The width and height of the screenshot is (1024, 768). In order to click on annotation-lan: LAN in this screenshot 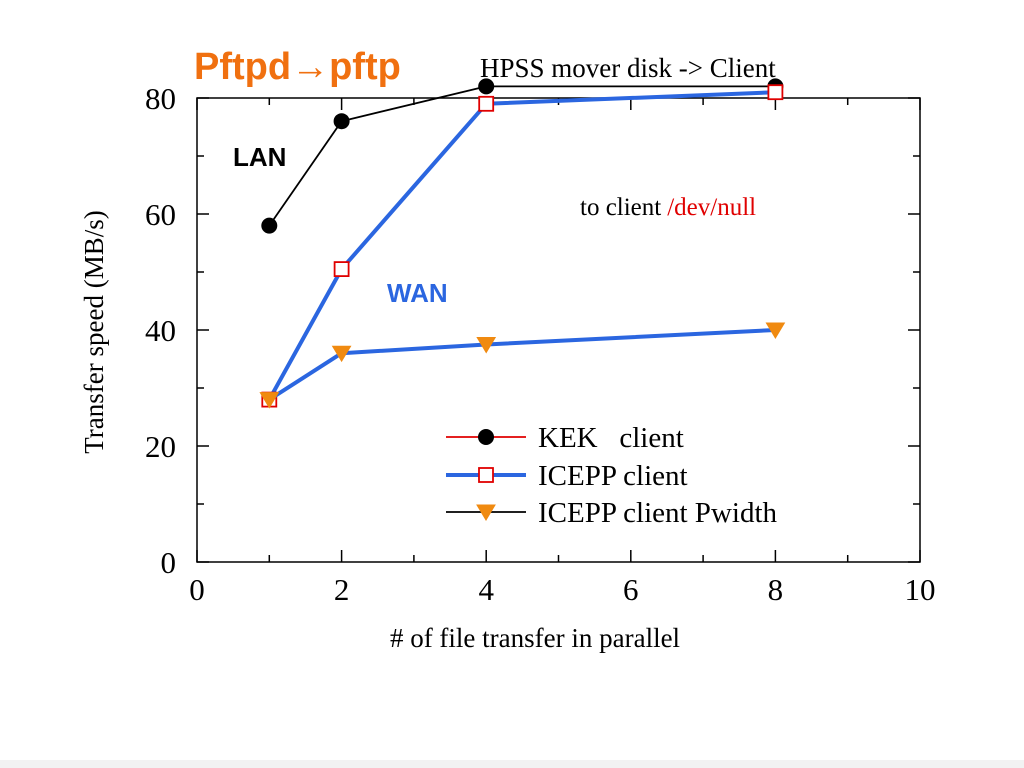, I will do `click(259, 157)`.